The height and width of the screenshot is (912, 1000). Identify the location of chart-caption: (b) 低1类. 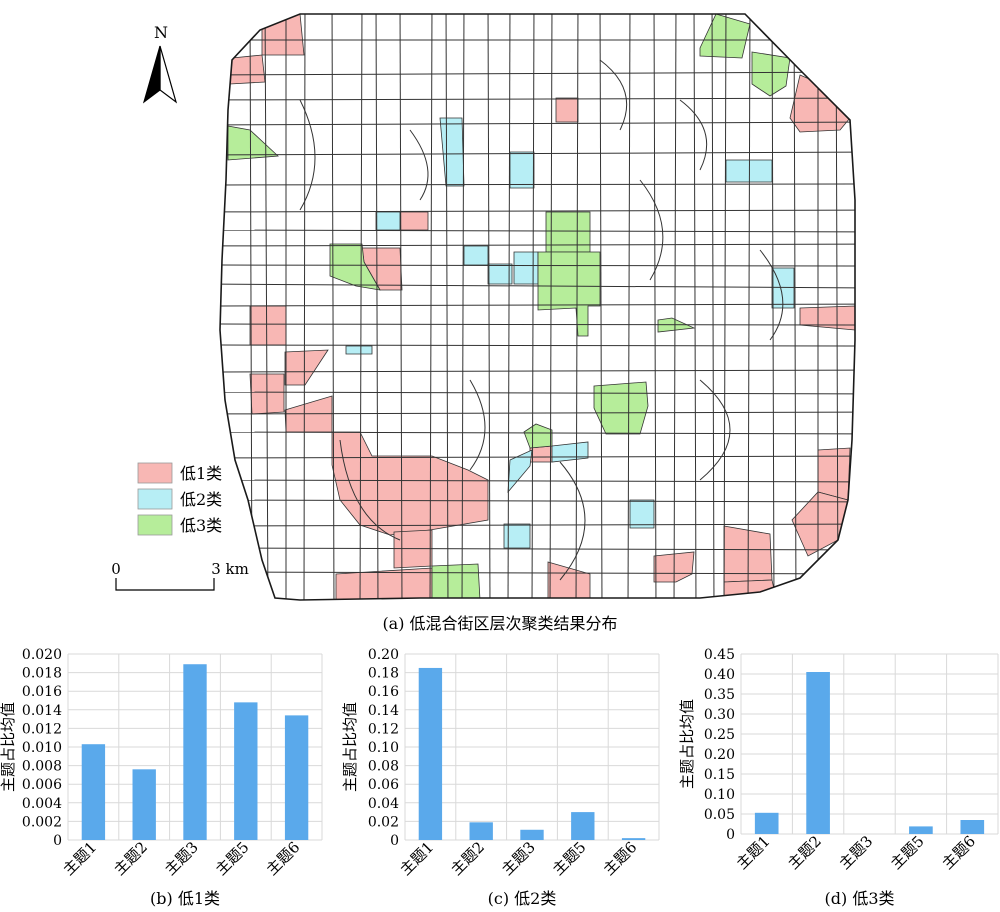
(185, 898).